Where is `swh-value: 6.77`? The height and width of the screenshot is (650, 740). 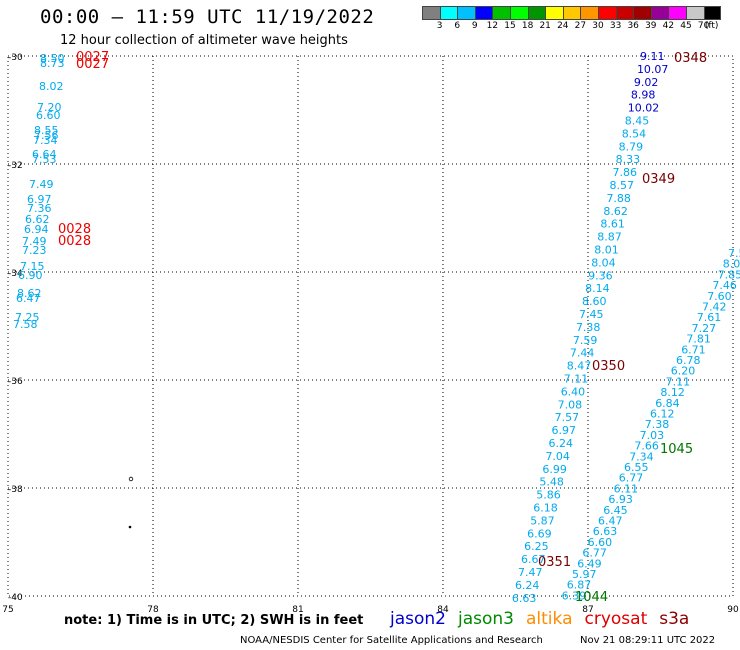 swh-value: 6.77 is located at coordinates (594, 553).